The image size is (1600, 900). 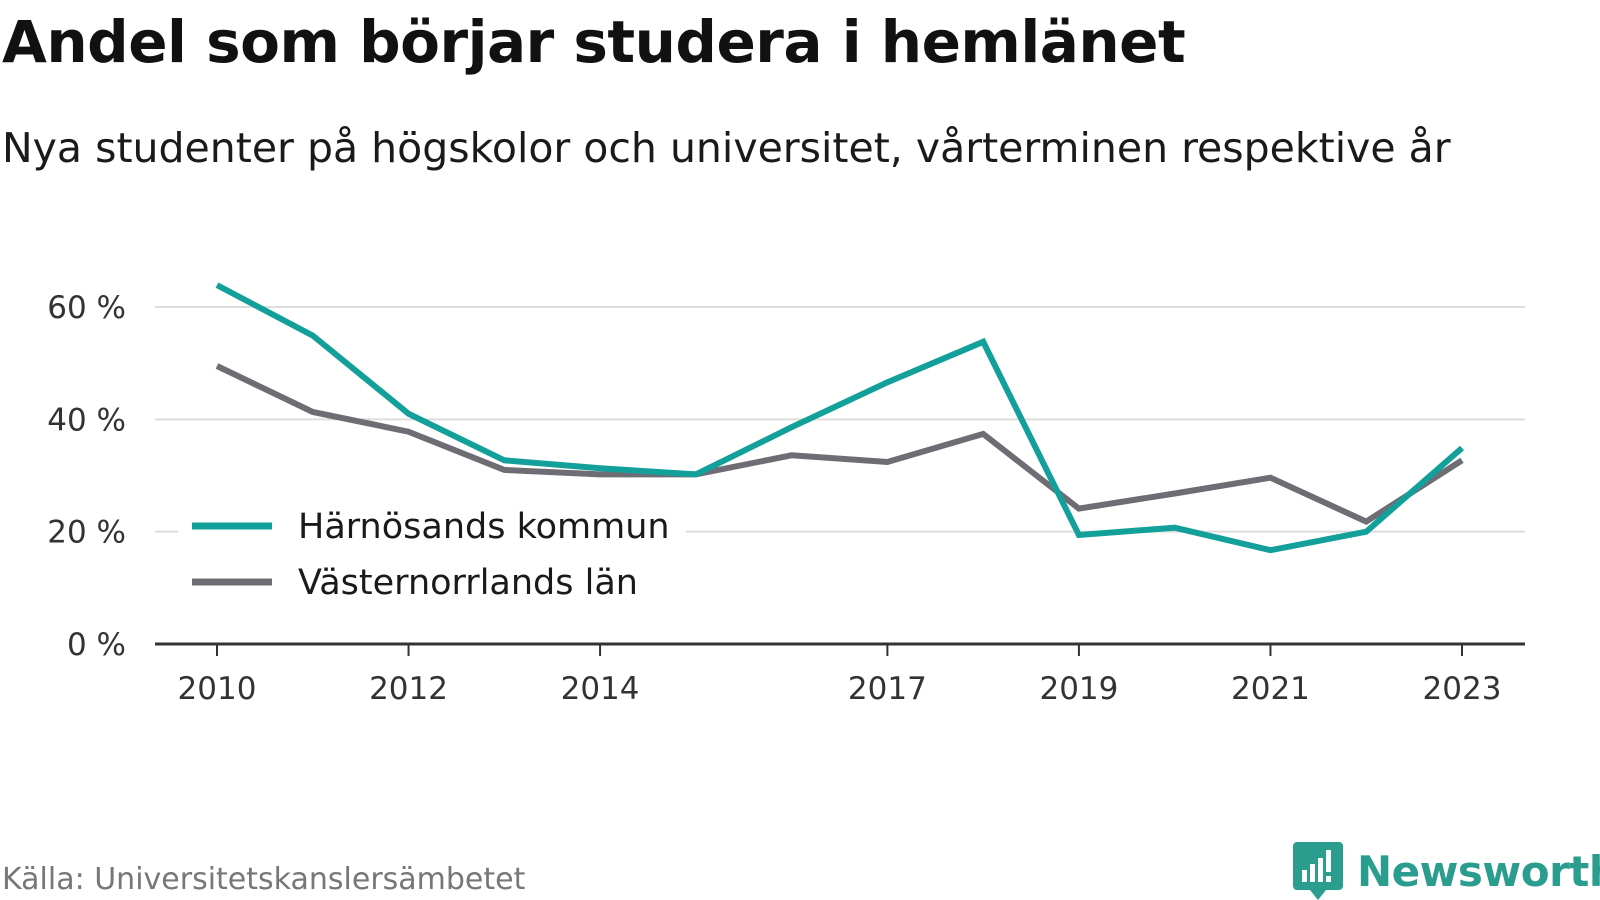 What do you see at coordinates (264, 879) in the screenshot?
I see `source-note: Källa: Universitetskanslersämbetet` at bounding box center [264, 879].